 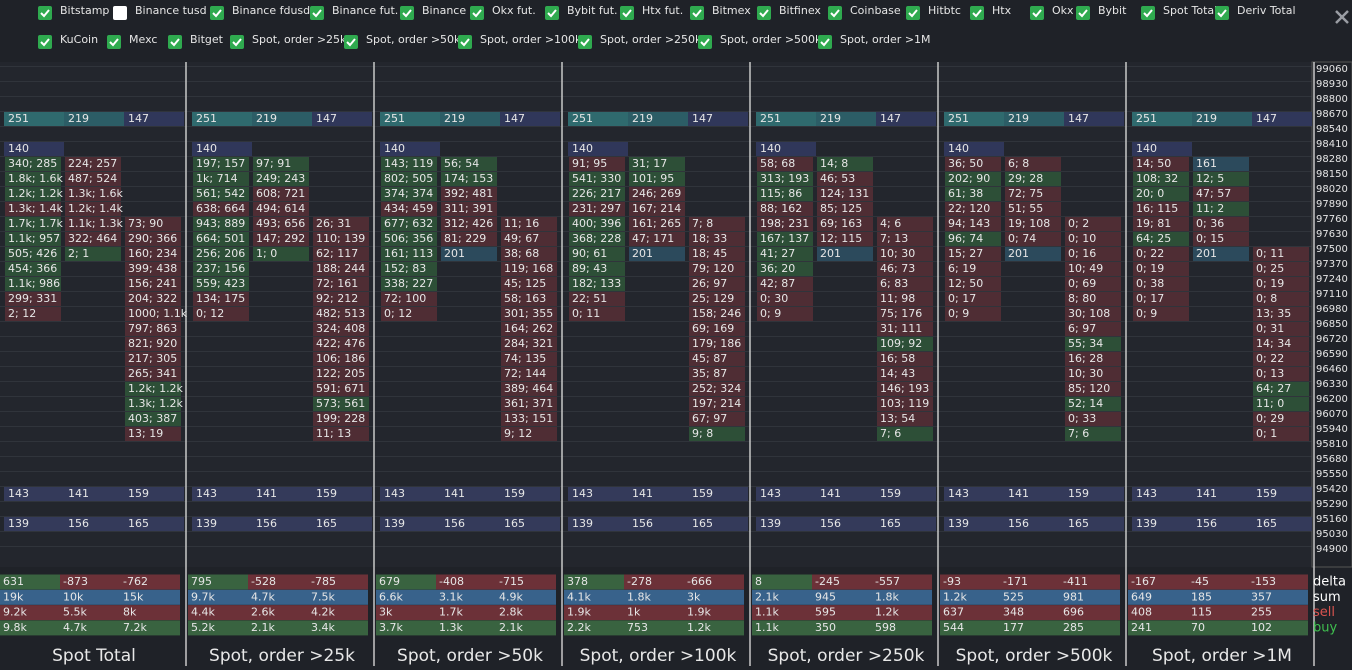 I want to click on cluster-cell: 0; 30, so click(x=774, y=298).